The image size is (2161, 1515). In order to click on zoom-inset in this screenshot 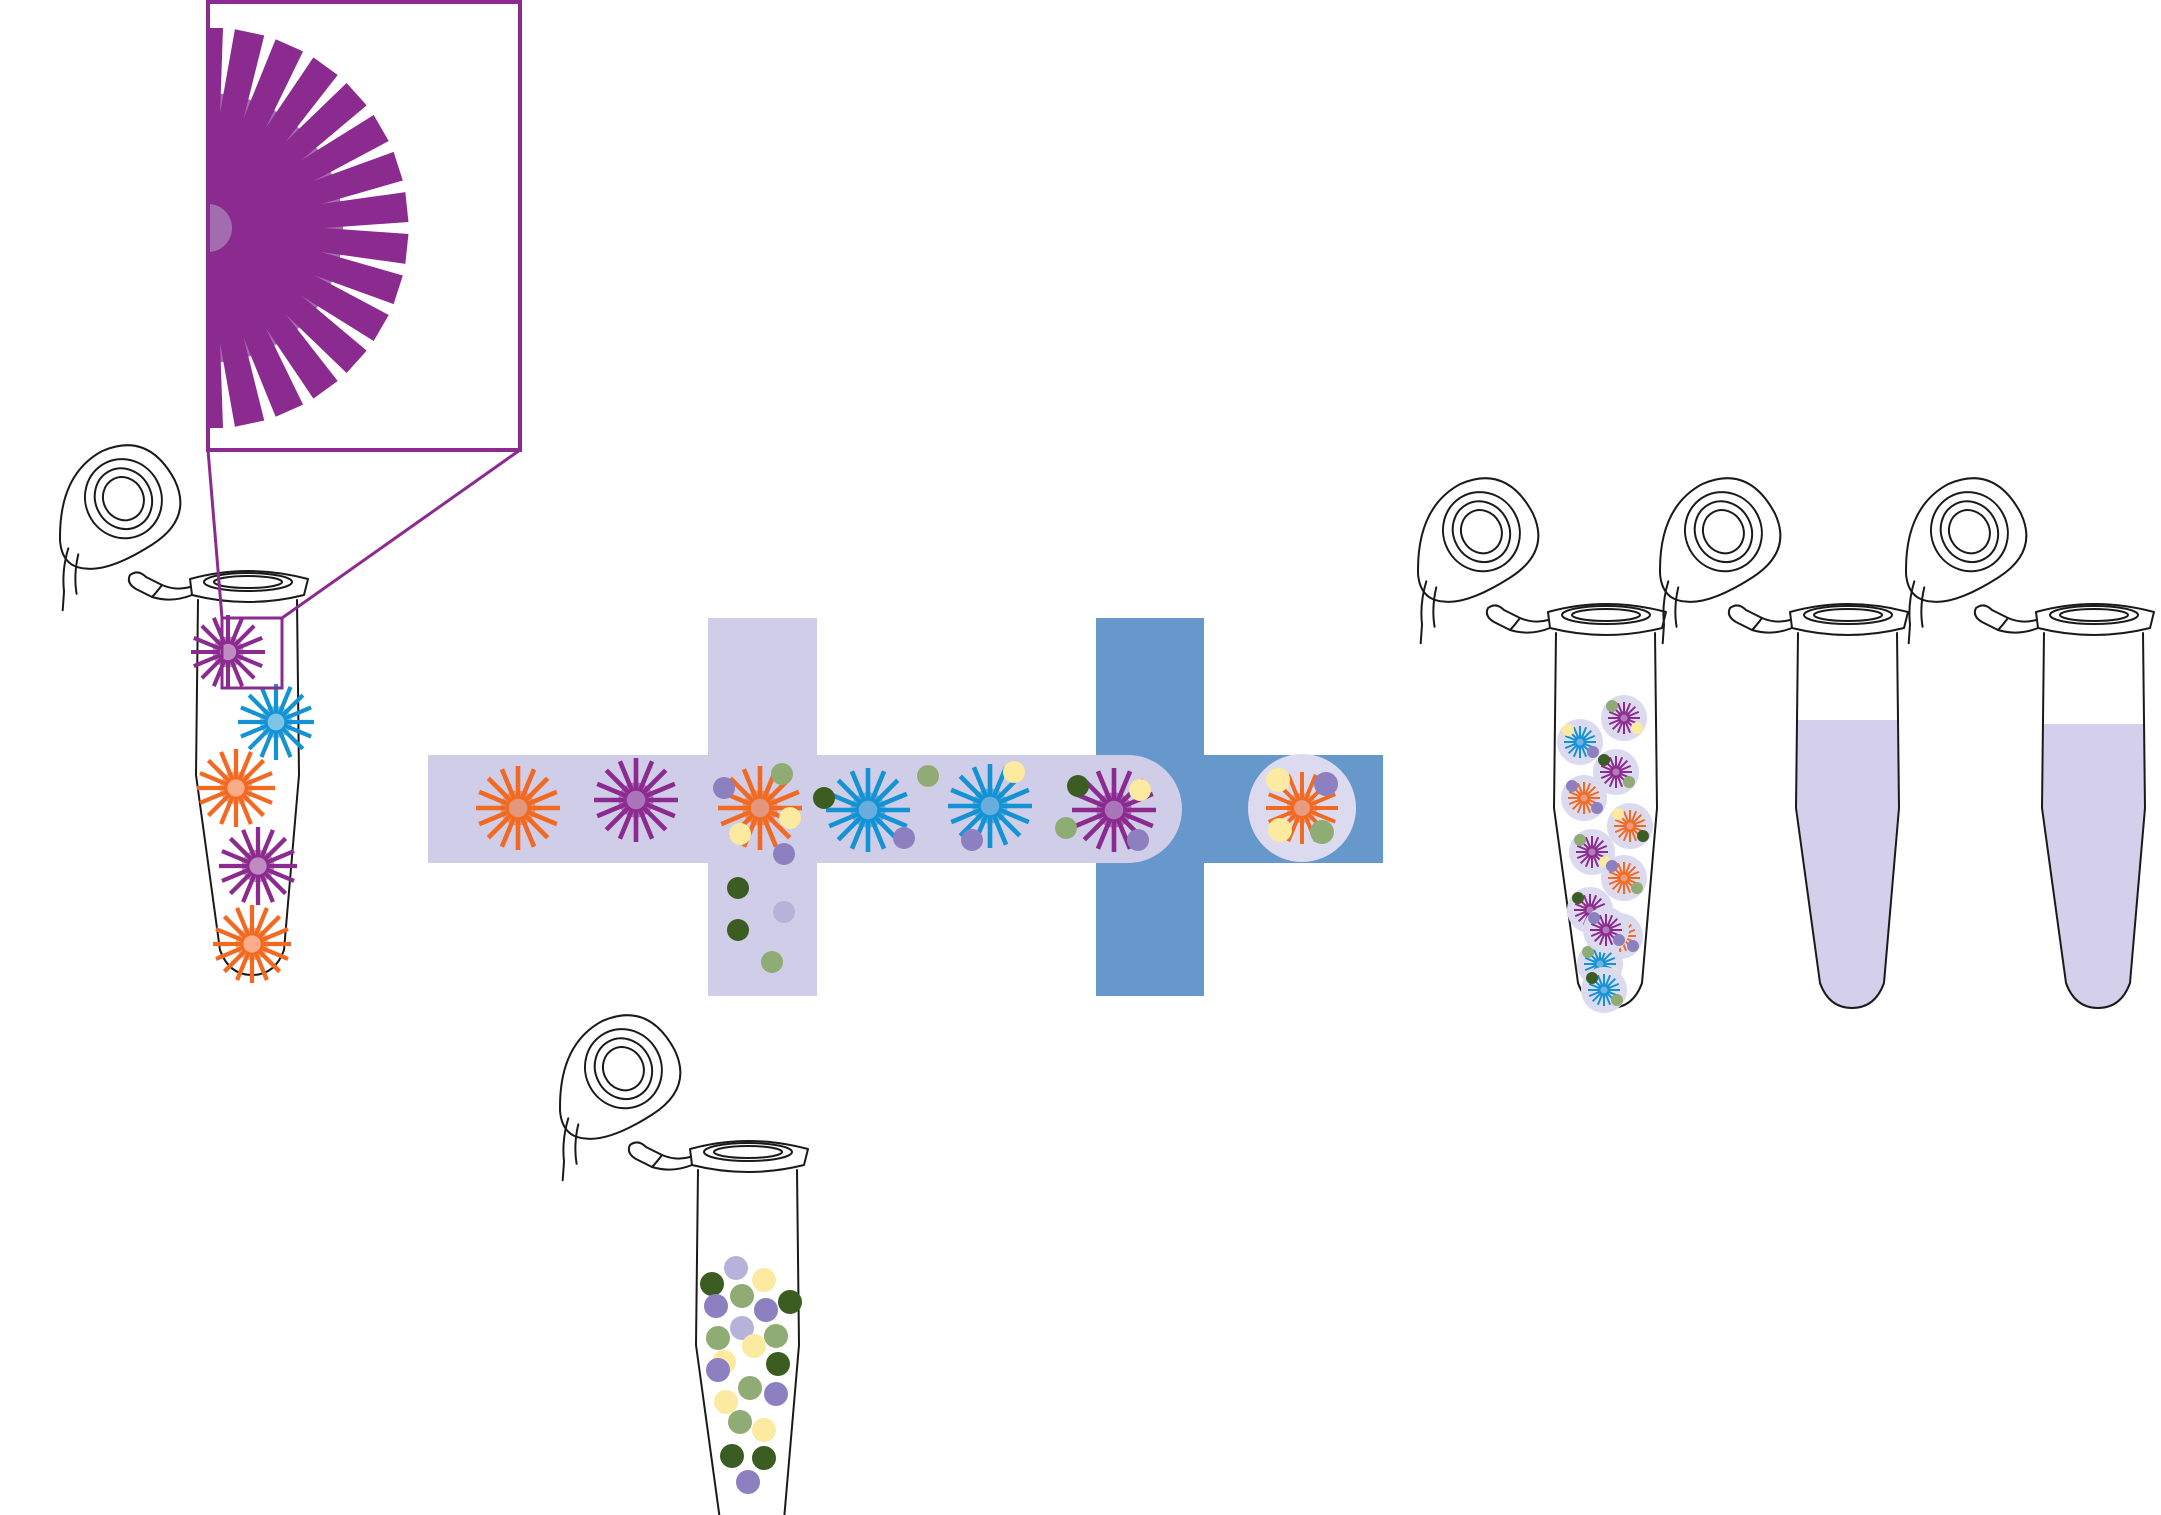, I will do `click(364, 345)`.